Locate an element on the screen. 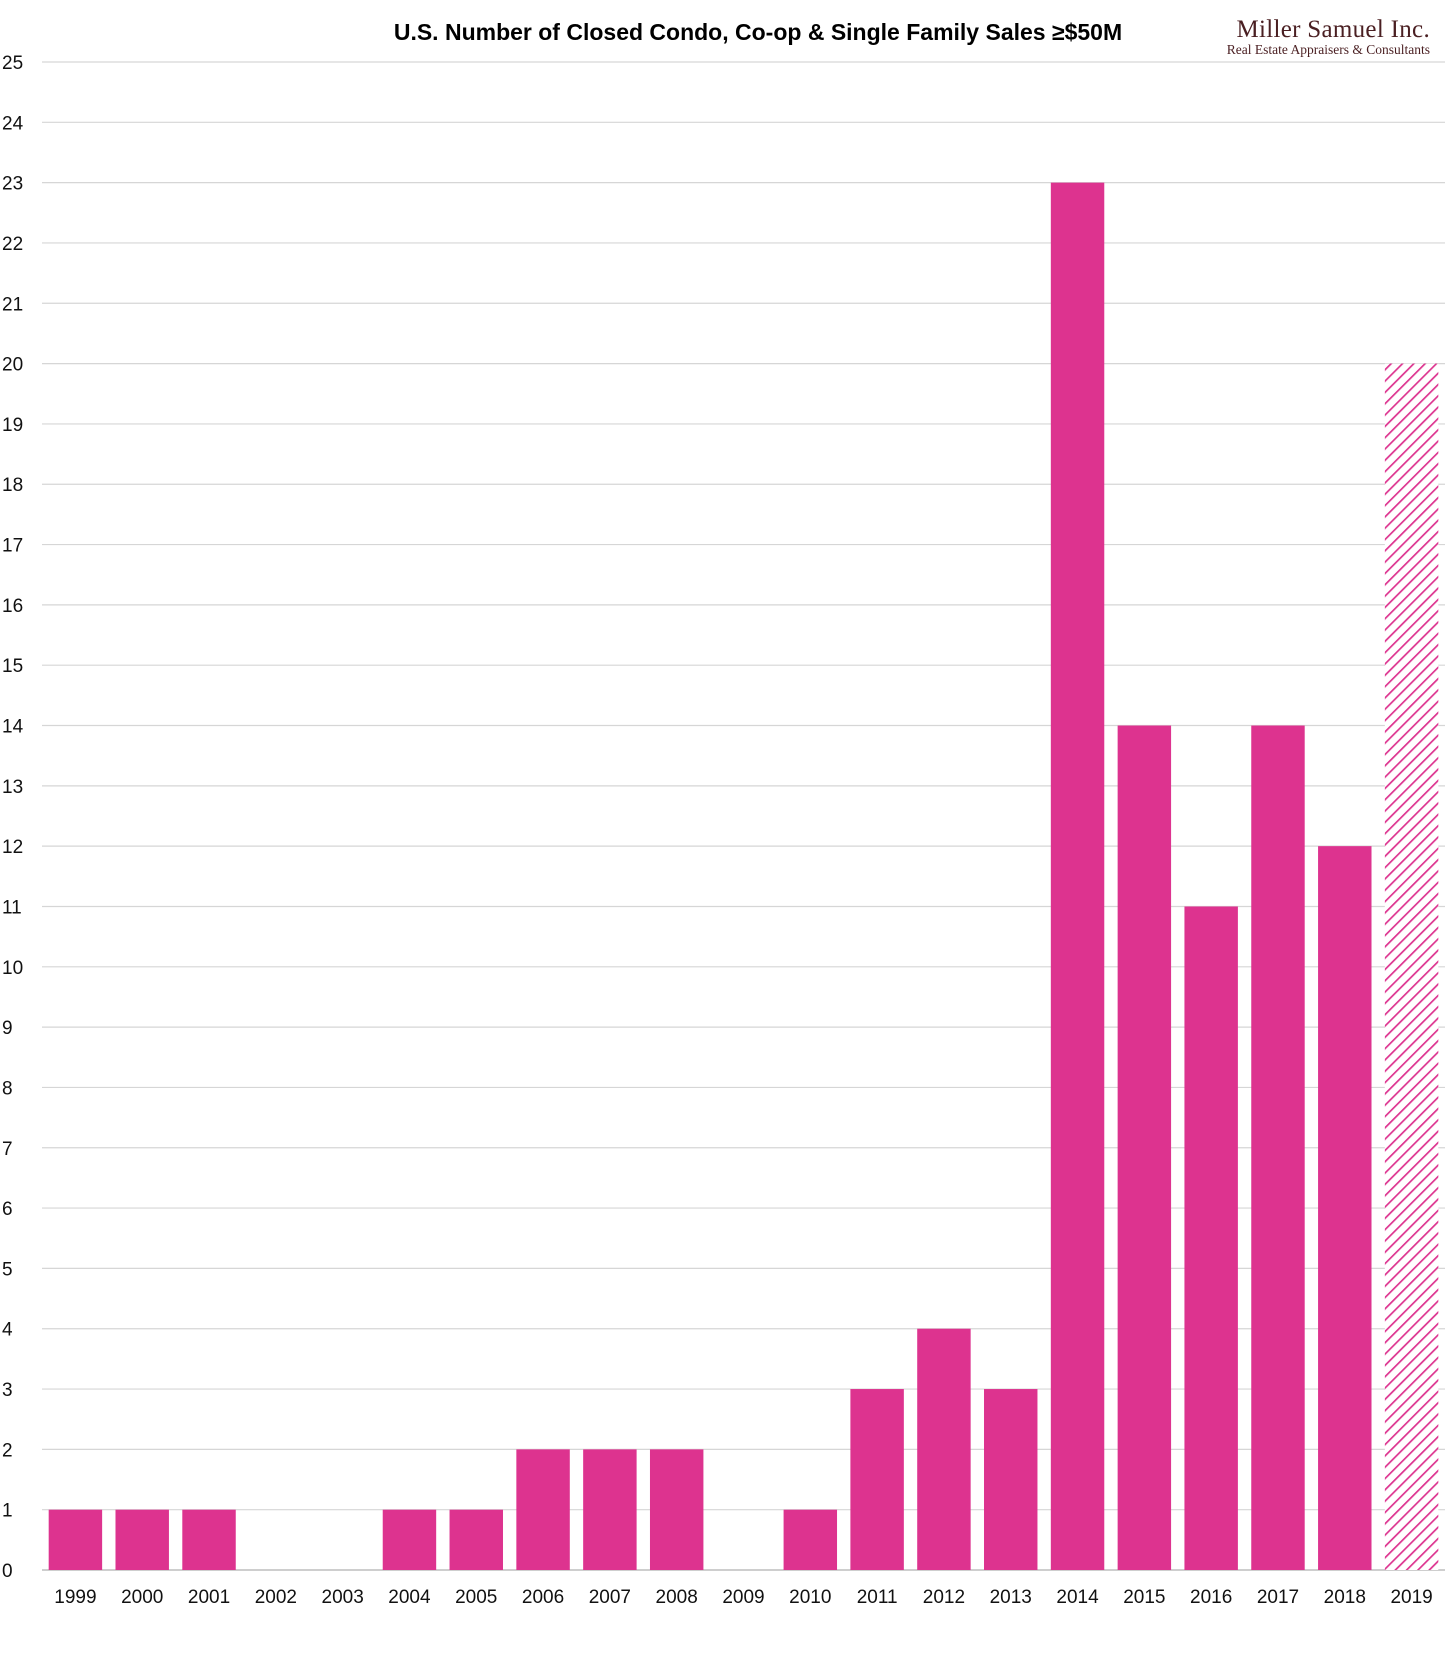 Image resolution: width=1456 pixels, height=1667 pixels. bar-2010 is located at coordinates (810, 1539).